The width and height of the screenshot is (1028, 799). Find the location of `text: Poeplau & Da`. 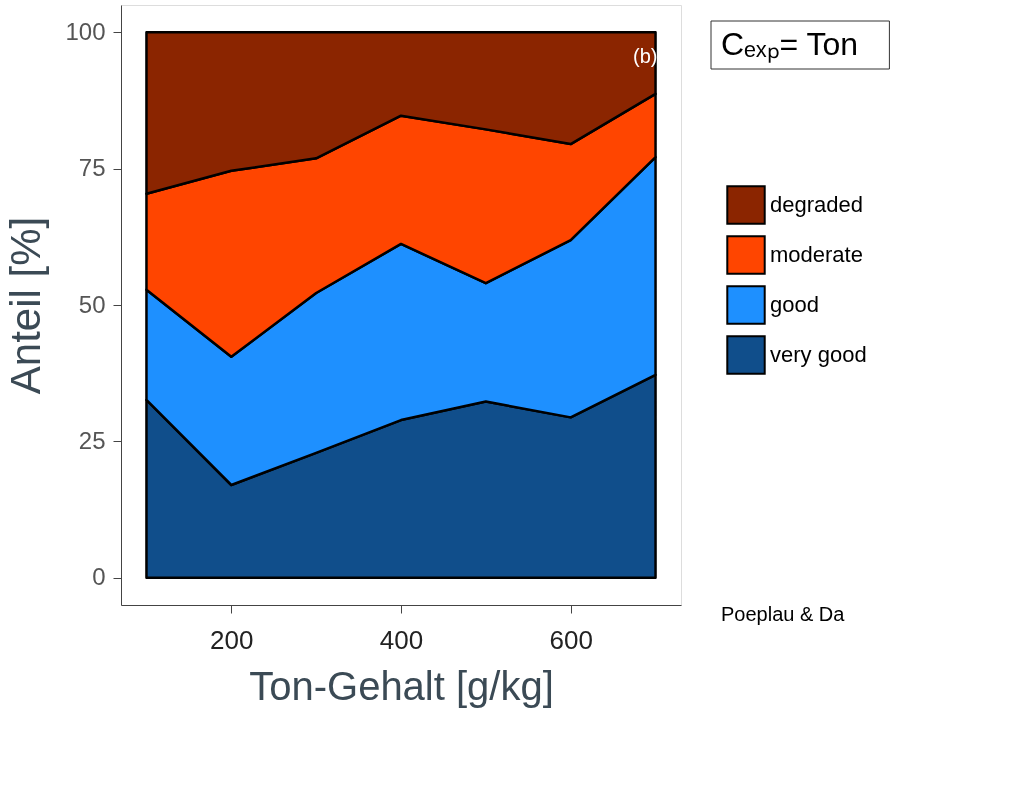

text: Poeplau & Da is located at coordinates (783, 614).